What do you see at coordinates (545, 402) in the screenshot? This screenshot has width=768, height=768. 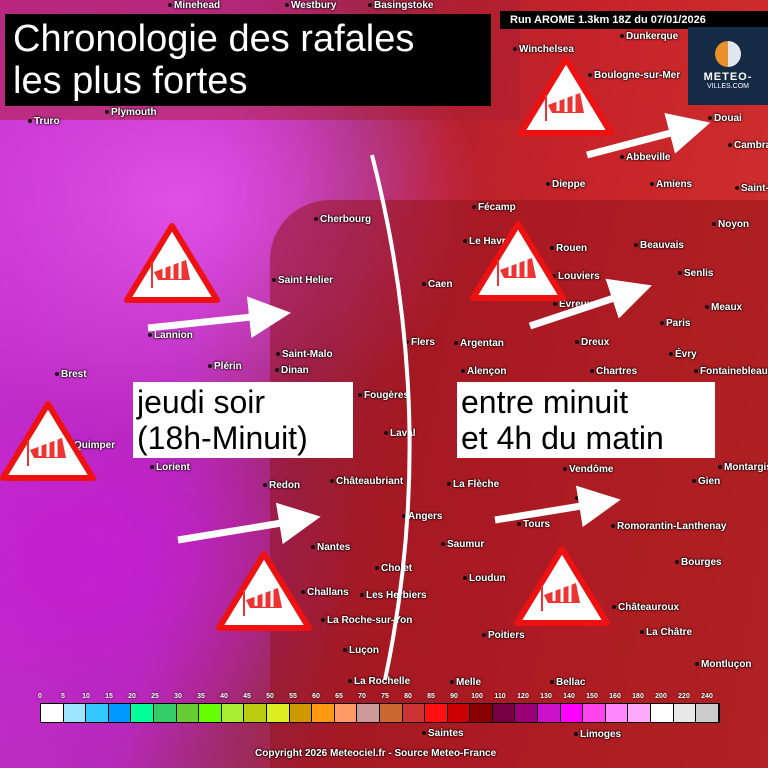 I see `callout-line: entre minuit` at bounding box center [545, 402].